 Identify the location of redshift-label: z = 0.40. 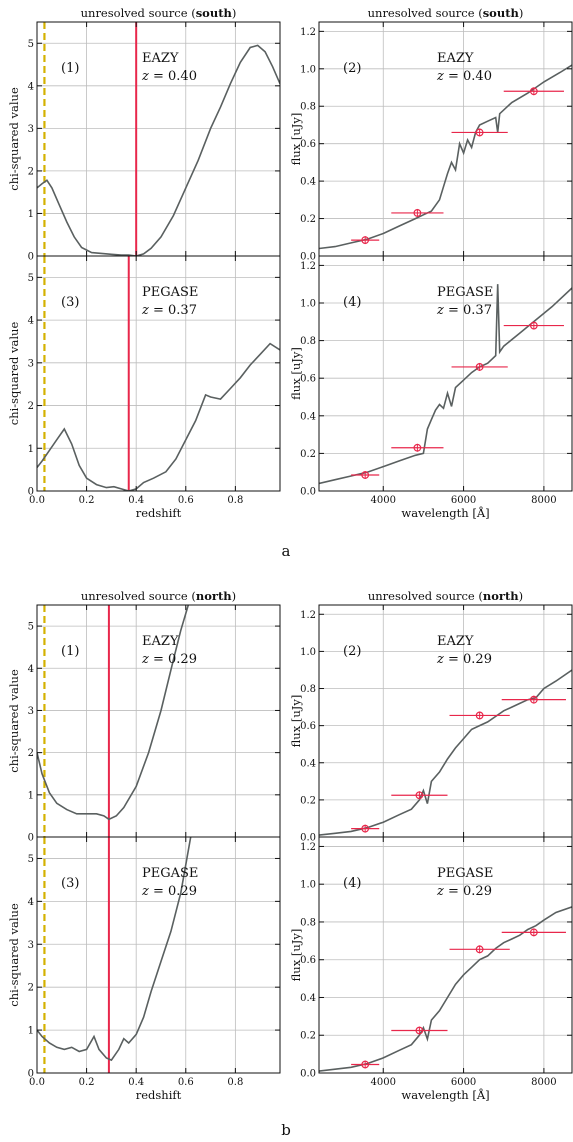
(169, 76).